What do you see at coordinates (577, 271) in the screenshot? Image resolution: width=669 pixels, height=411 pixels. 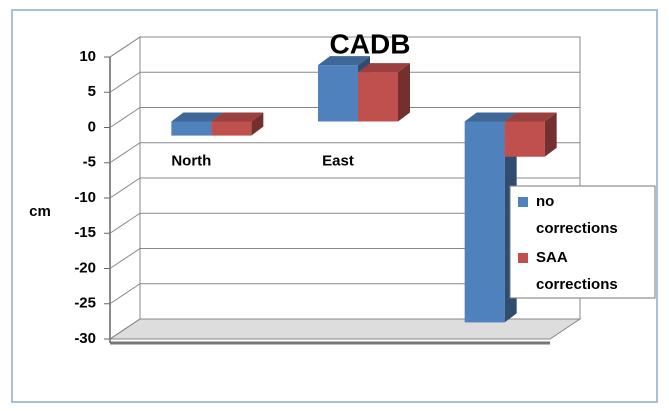 I see `legend-label: SAA corrections` at bounding box center [577, 271].